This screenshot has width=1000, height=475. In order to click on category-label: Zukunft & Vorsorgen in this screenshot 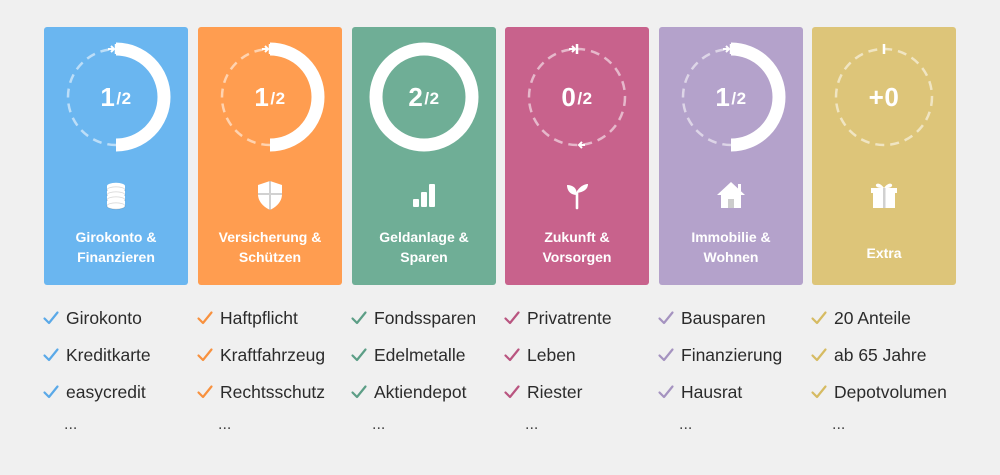, I will do `click(577, 247)`.